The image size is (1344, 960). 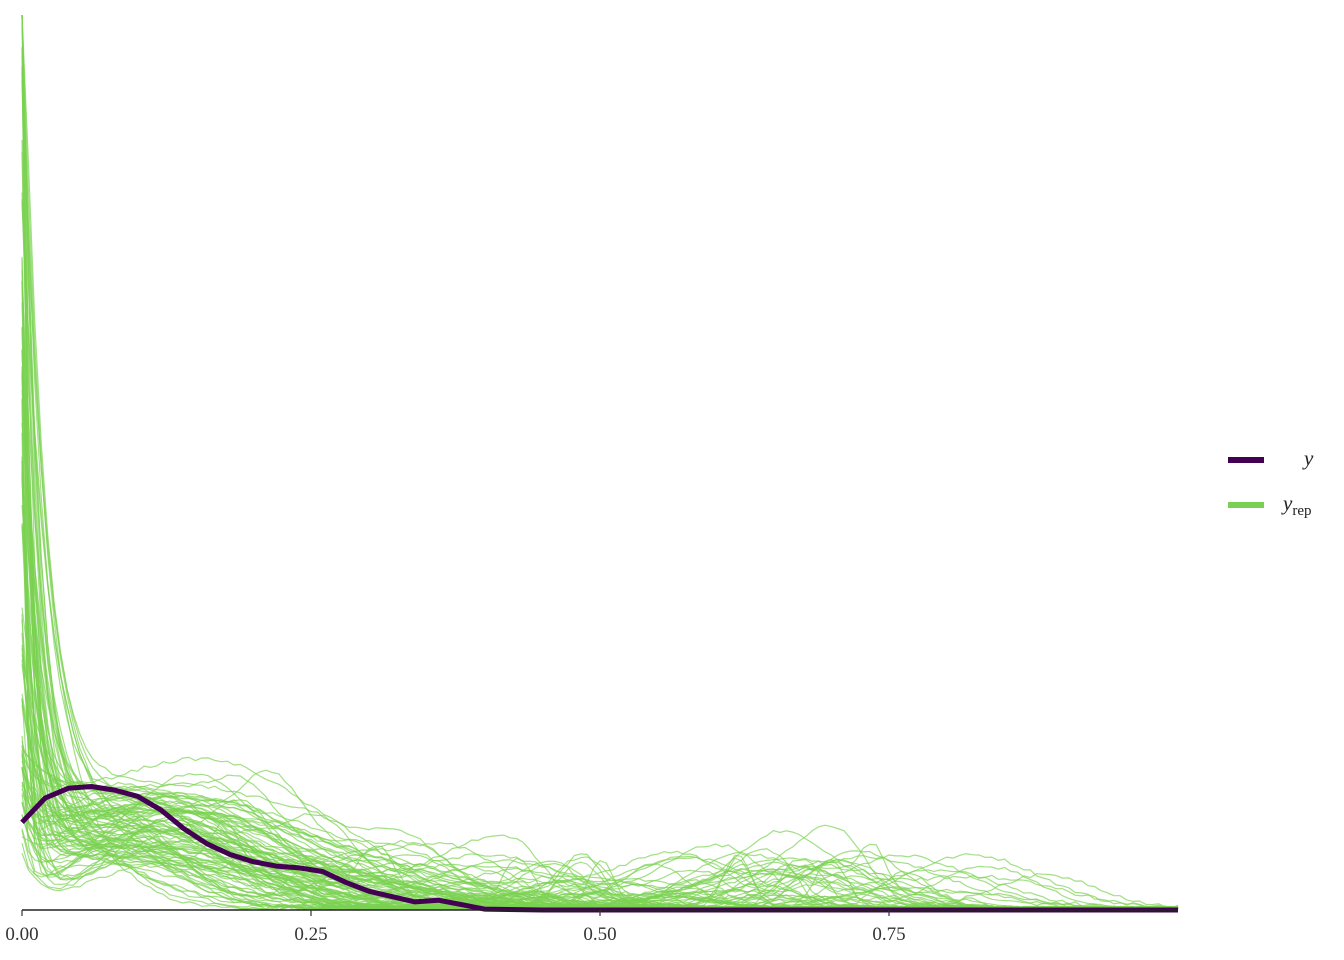 I want to click on x-tick-label: 0.75, so click(x=888, y=934).